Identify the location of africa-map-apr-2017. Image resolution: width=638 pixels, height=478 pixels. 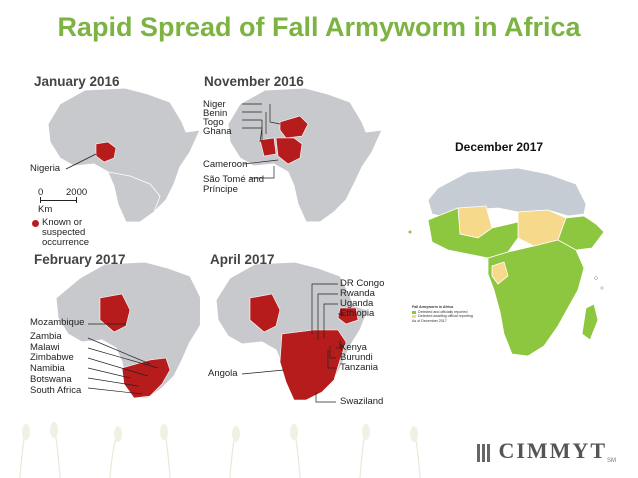
(292, 332).